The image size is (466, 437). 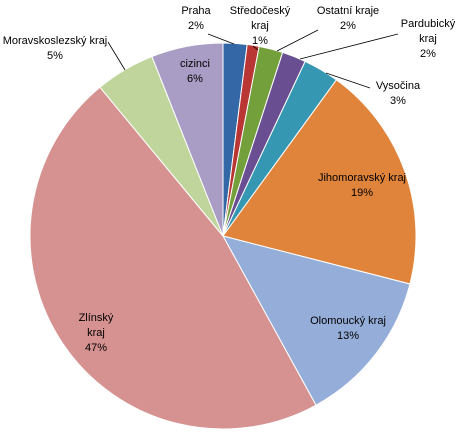 What do you see at coordinates (187, 139) in the screenshot?
I see `pie-slice` at bounding box center [187, 139].